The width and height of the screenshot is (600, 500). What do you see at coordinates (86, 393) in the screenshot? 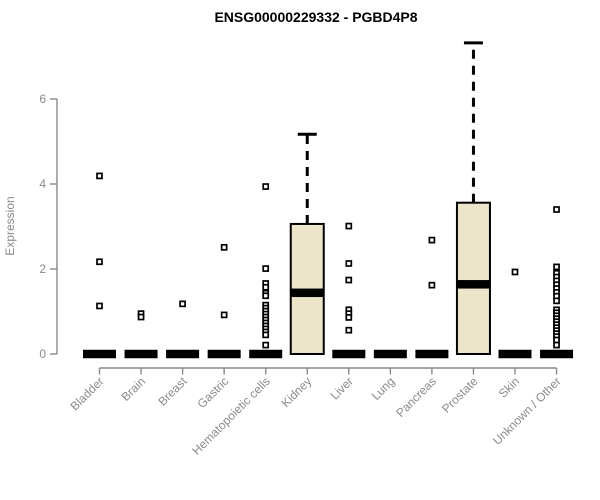
I see `x-category-label-bladder: Bladder` at bounding box center [86, 393].